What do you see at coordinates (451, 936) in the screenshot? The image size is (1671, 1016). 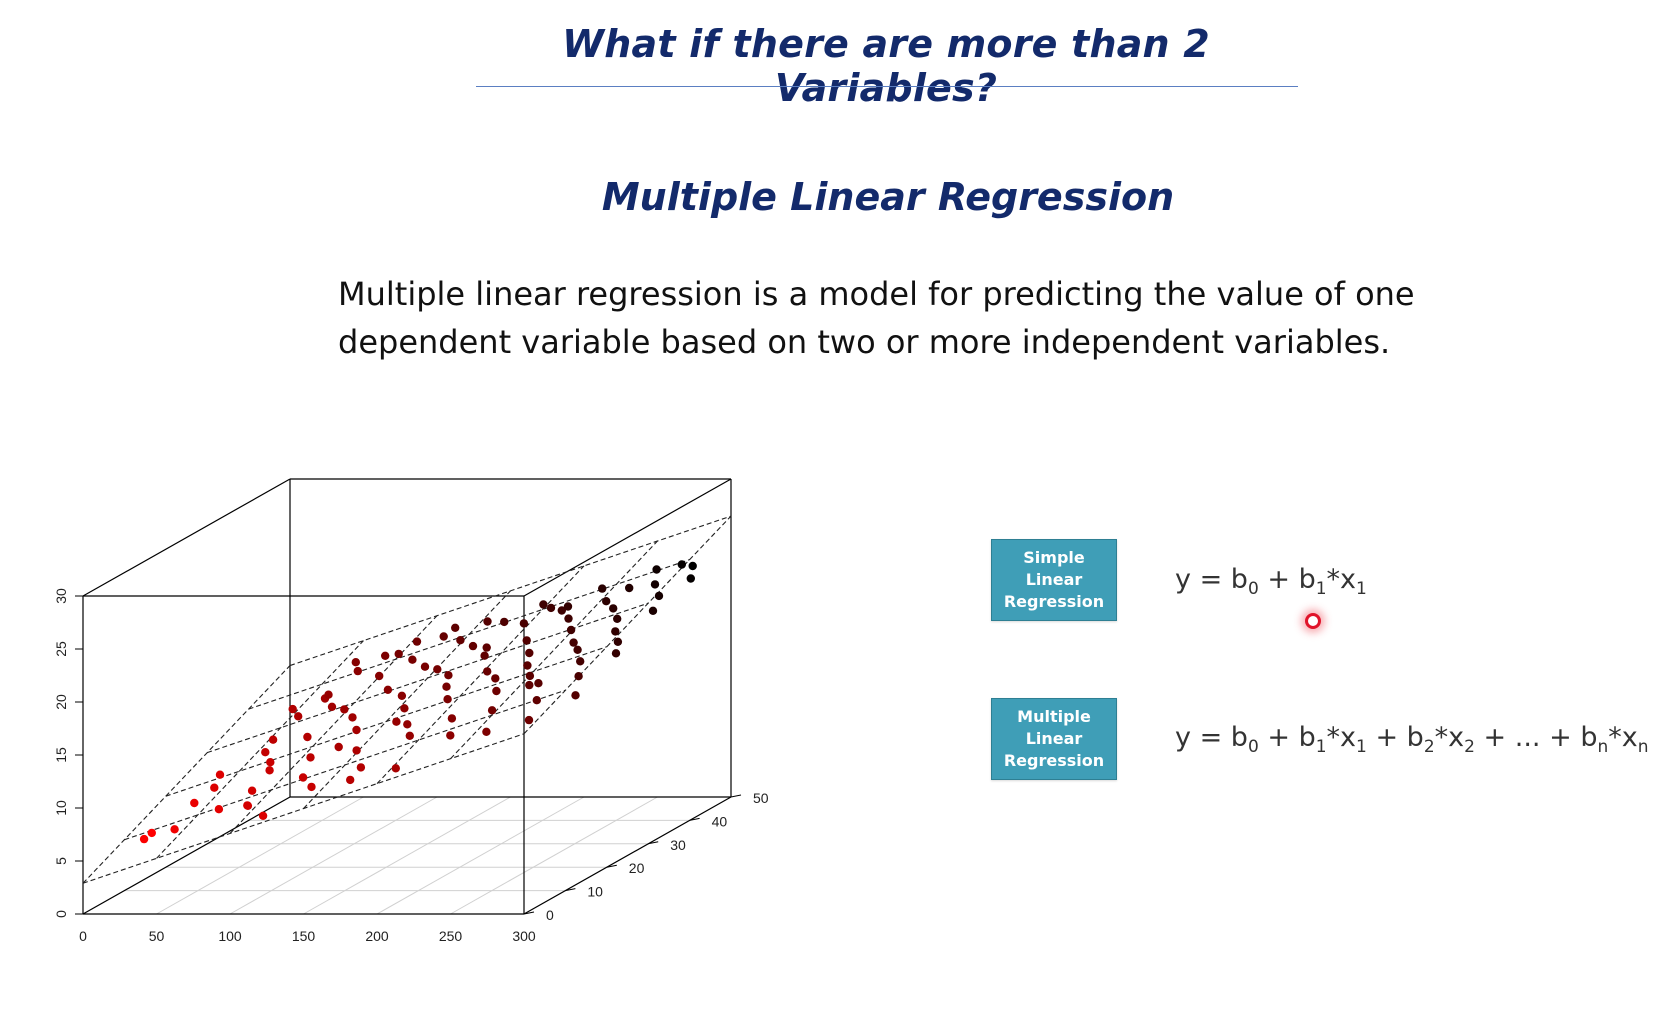 I see `x-tick-label: 250` at bounding box center [451, 936].